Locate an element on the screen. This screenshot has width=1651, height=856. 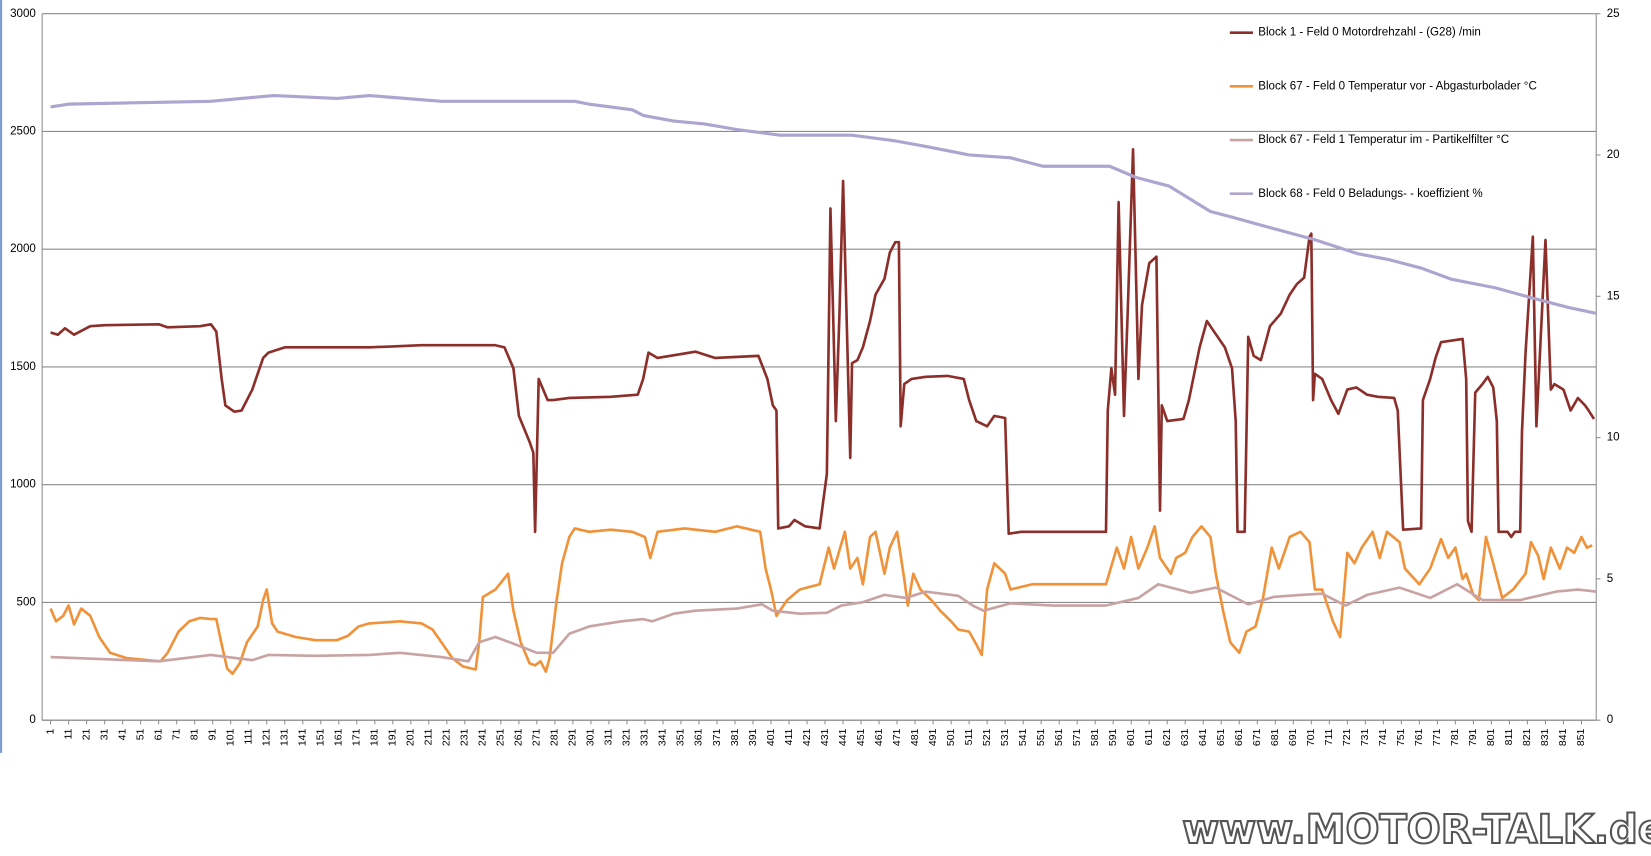
x-tick-label: 71 is located at coordinates (176, 734).